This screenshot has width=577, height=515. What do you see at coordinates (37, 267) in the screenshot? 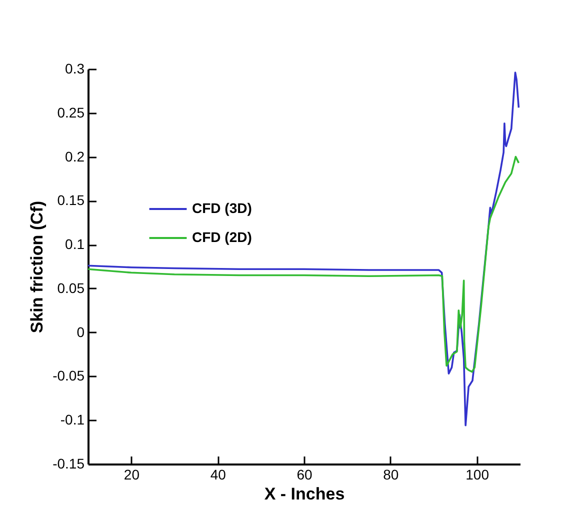
I see `y-axis-title: Skin friction (Cf)` at bounding box center [37, 267].